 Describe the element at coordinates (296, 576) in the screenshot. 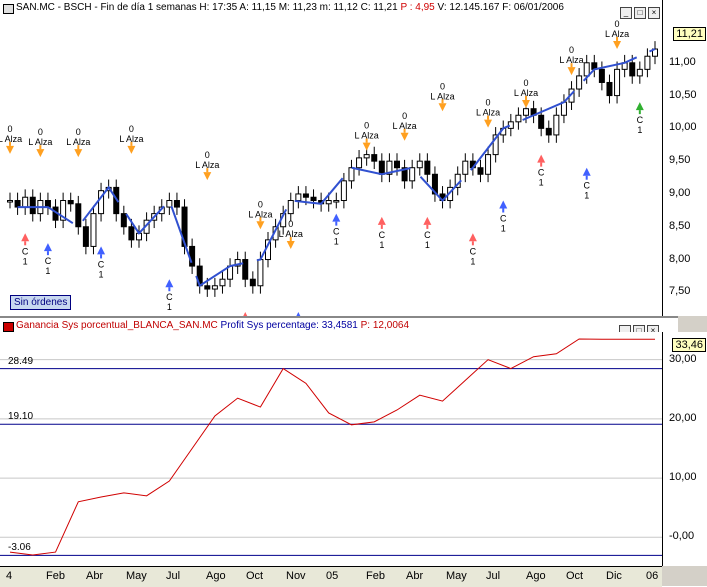

I see `date-label: Nov` at that location.